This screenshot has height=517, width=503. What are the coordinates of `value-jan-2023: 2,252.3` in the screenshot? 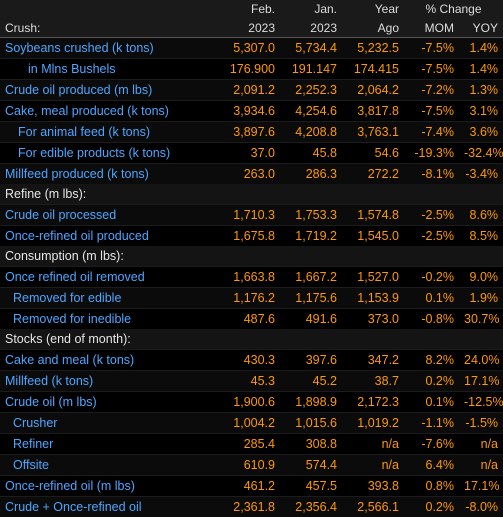 It's located at (311, 90).